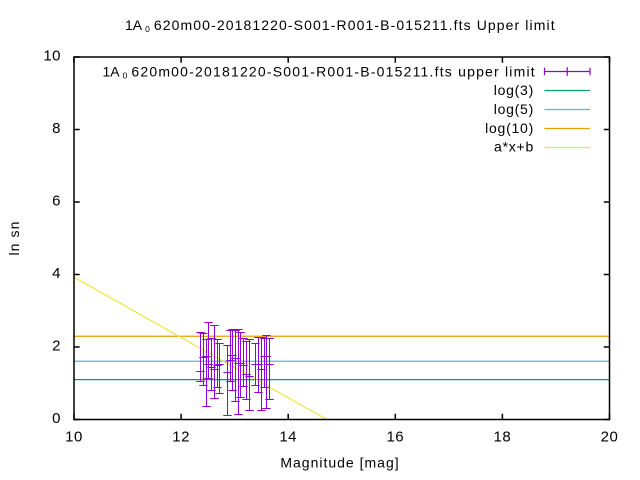  I want to click on svg-text: 8, so click(56, 128).